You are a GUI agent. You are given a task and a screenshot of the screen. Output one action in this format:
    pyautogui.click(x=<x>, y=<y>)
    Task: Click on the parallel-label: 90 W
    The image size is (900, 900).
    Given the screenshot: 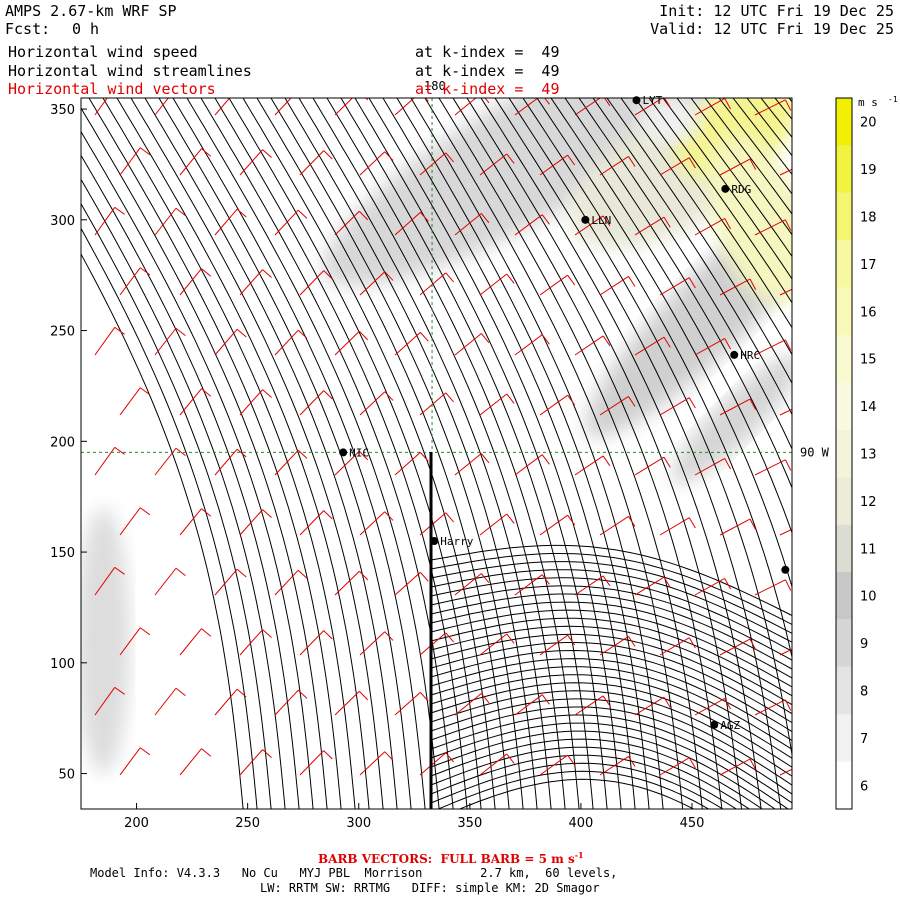 What is the action you would take?
    pyautogui.click(x=815, y=452)
    